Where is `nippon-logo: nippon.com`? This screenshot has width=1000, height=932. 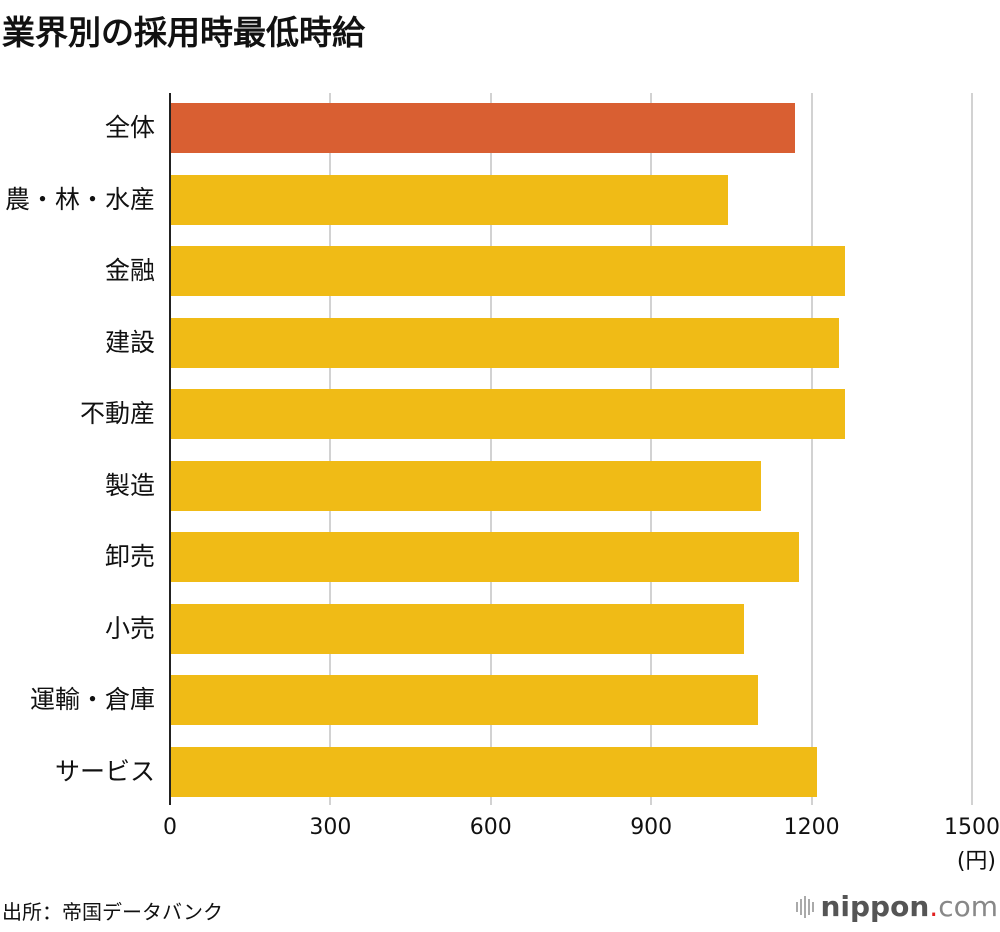
nippon-logo: nippon.com is located at coordinates (897, 906).